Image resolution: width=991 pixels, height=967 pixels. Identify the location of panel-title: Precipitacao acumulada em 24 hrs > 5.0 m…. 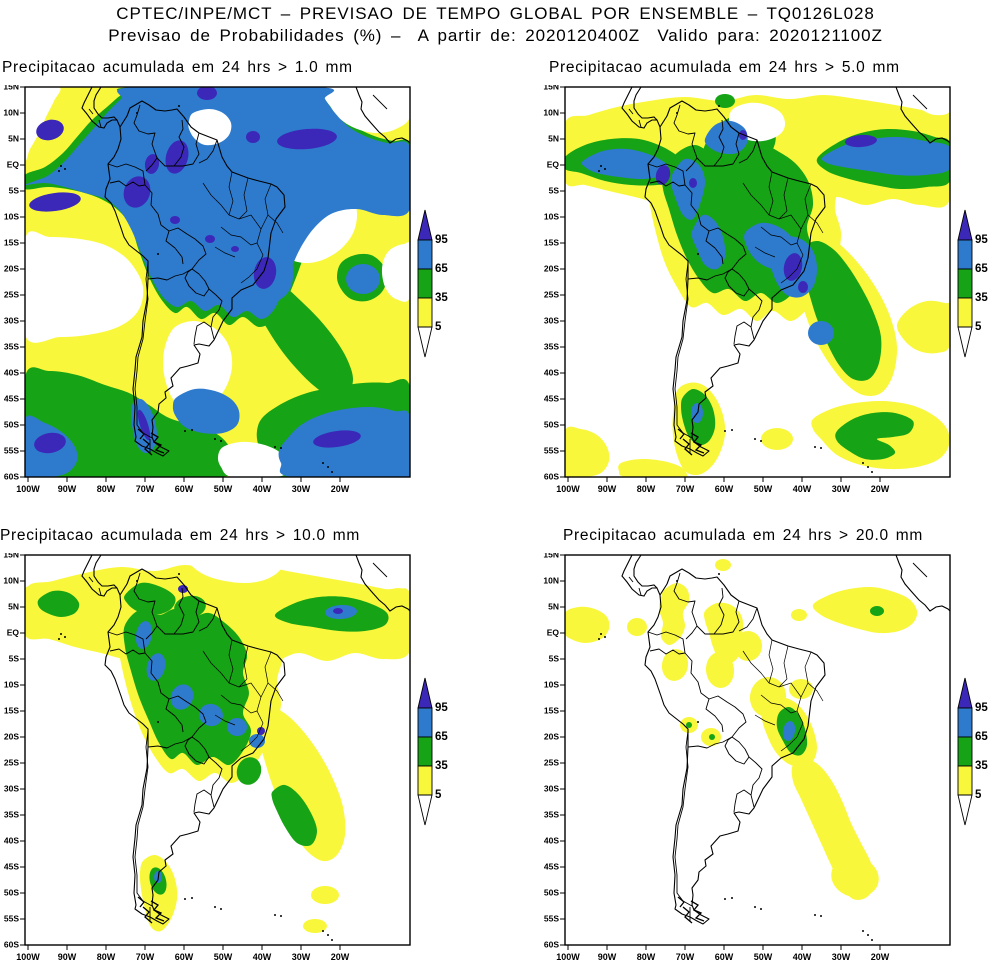
(724, 67).